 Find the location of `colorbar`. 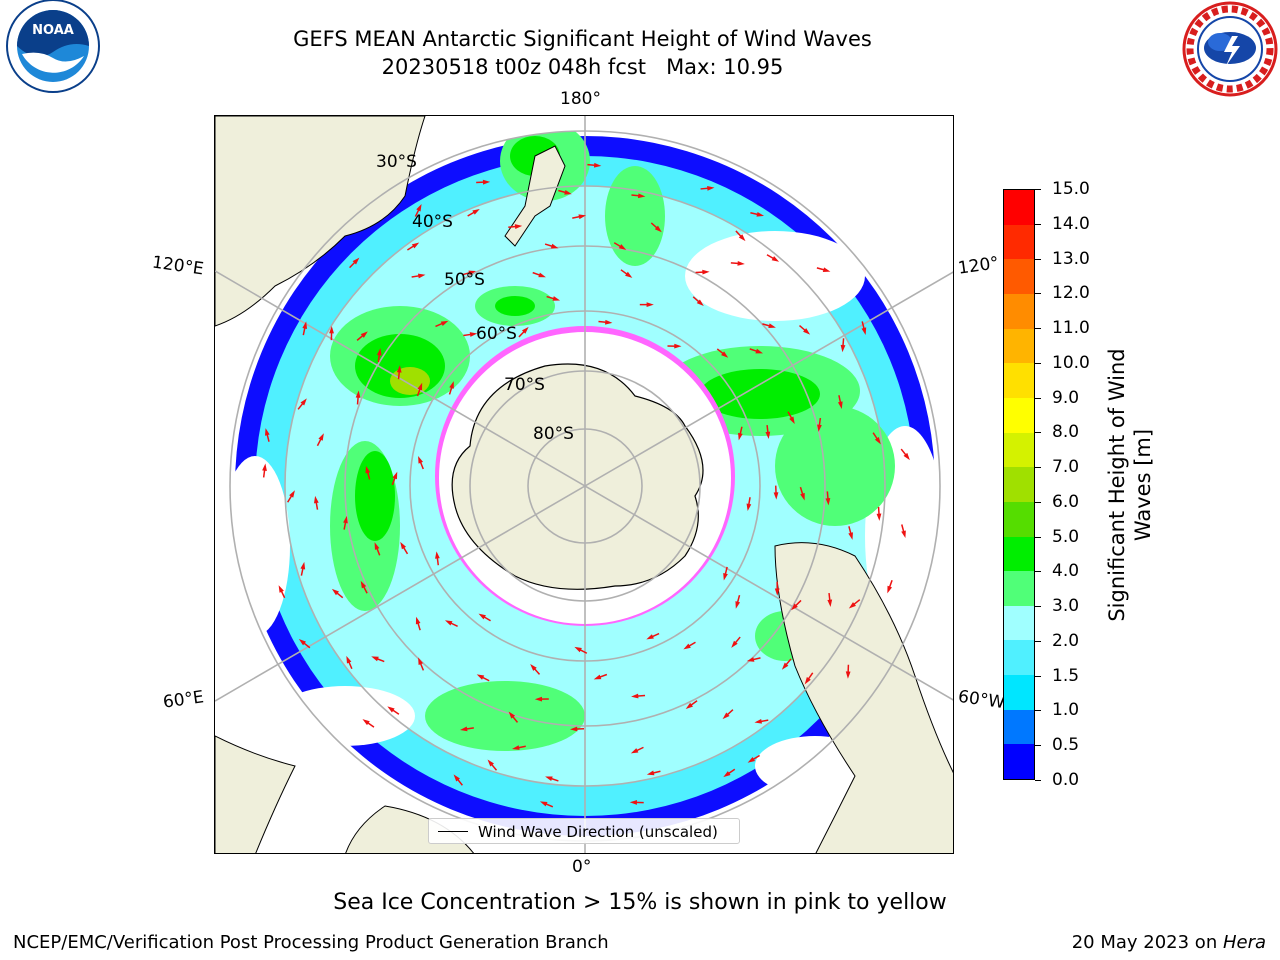

colorbar is located at coordinates (1019, 484).